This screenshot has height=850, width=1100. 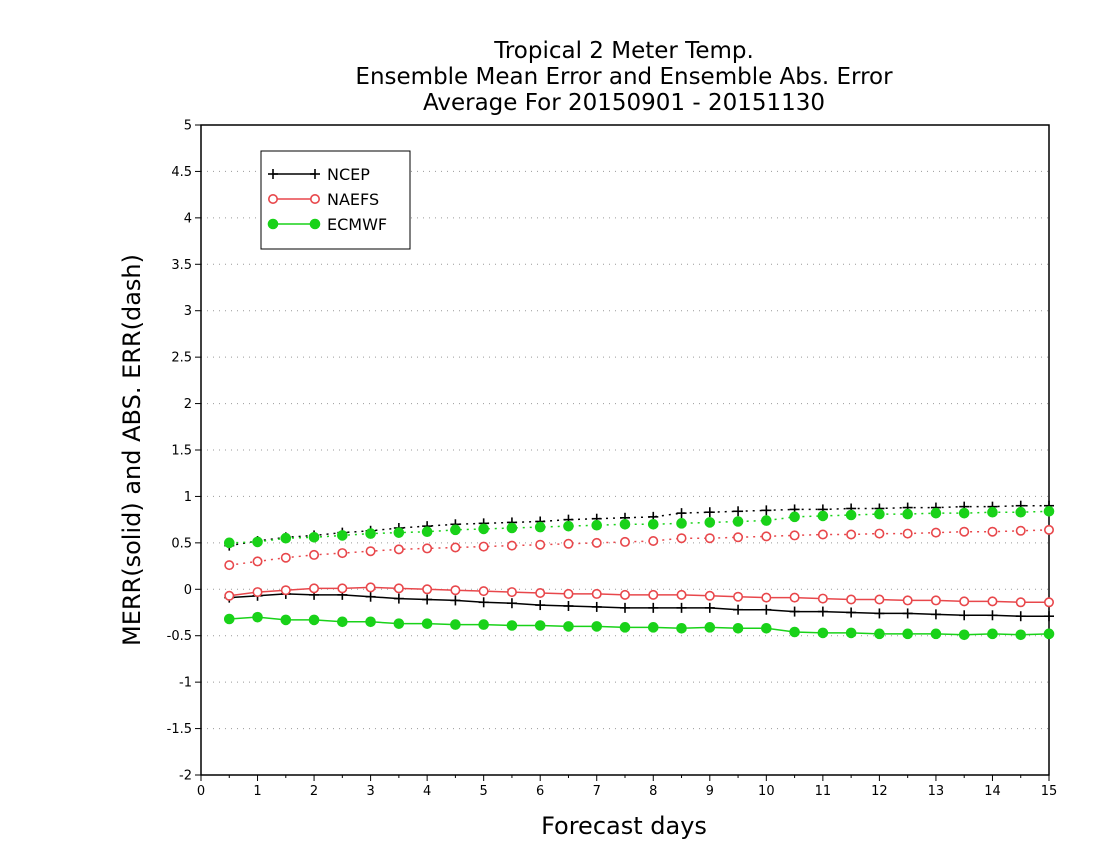 I want to click on legend-entry-ncep: NCEP, so click(x=319, y=174).